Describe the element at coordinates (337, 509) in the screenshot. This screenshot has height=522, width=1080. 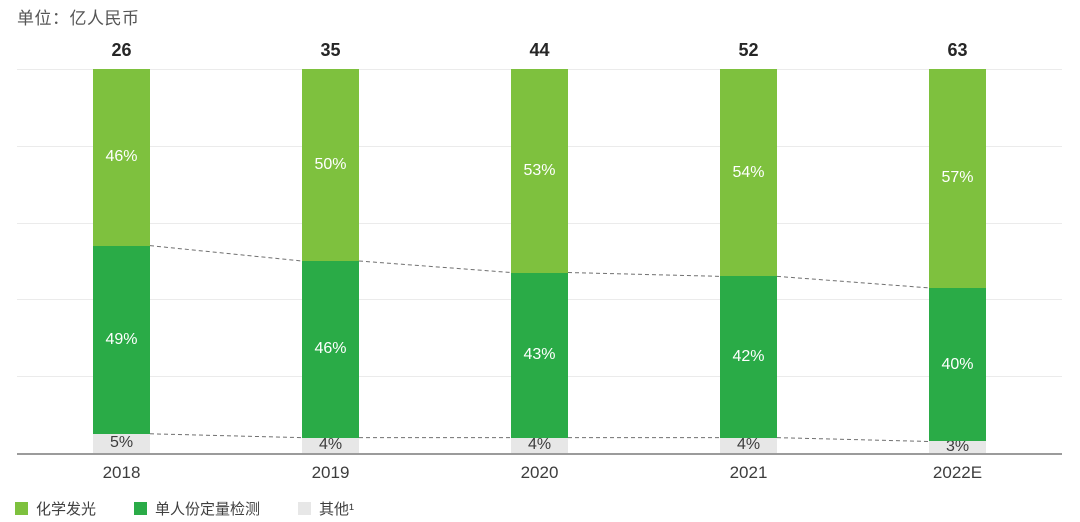
I see `legend-label: 其他¹` at that location.